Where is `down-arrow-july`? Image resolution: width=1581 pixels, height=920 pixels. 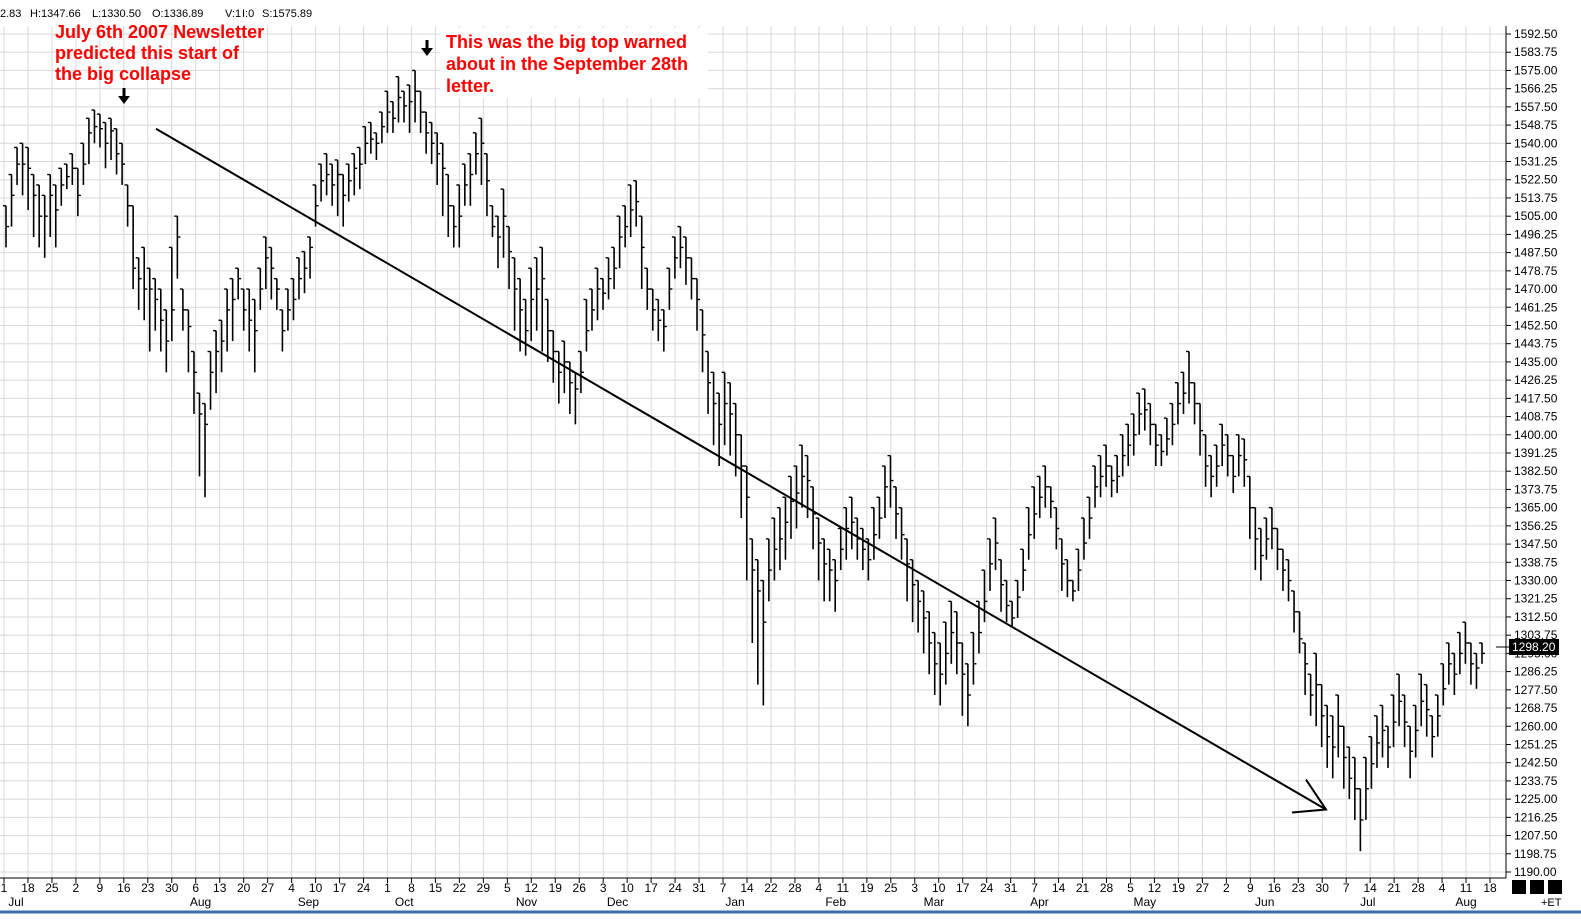 down-arrow-july is located at coordinates (124, 96).